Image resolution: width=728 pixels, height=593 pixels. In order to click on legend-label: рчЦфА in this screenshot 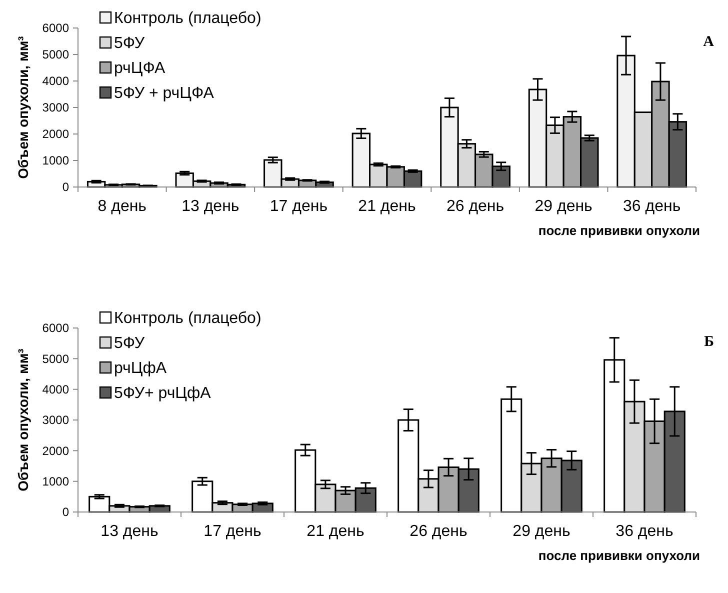, I will do `click(140, 368)`.